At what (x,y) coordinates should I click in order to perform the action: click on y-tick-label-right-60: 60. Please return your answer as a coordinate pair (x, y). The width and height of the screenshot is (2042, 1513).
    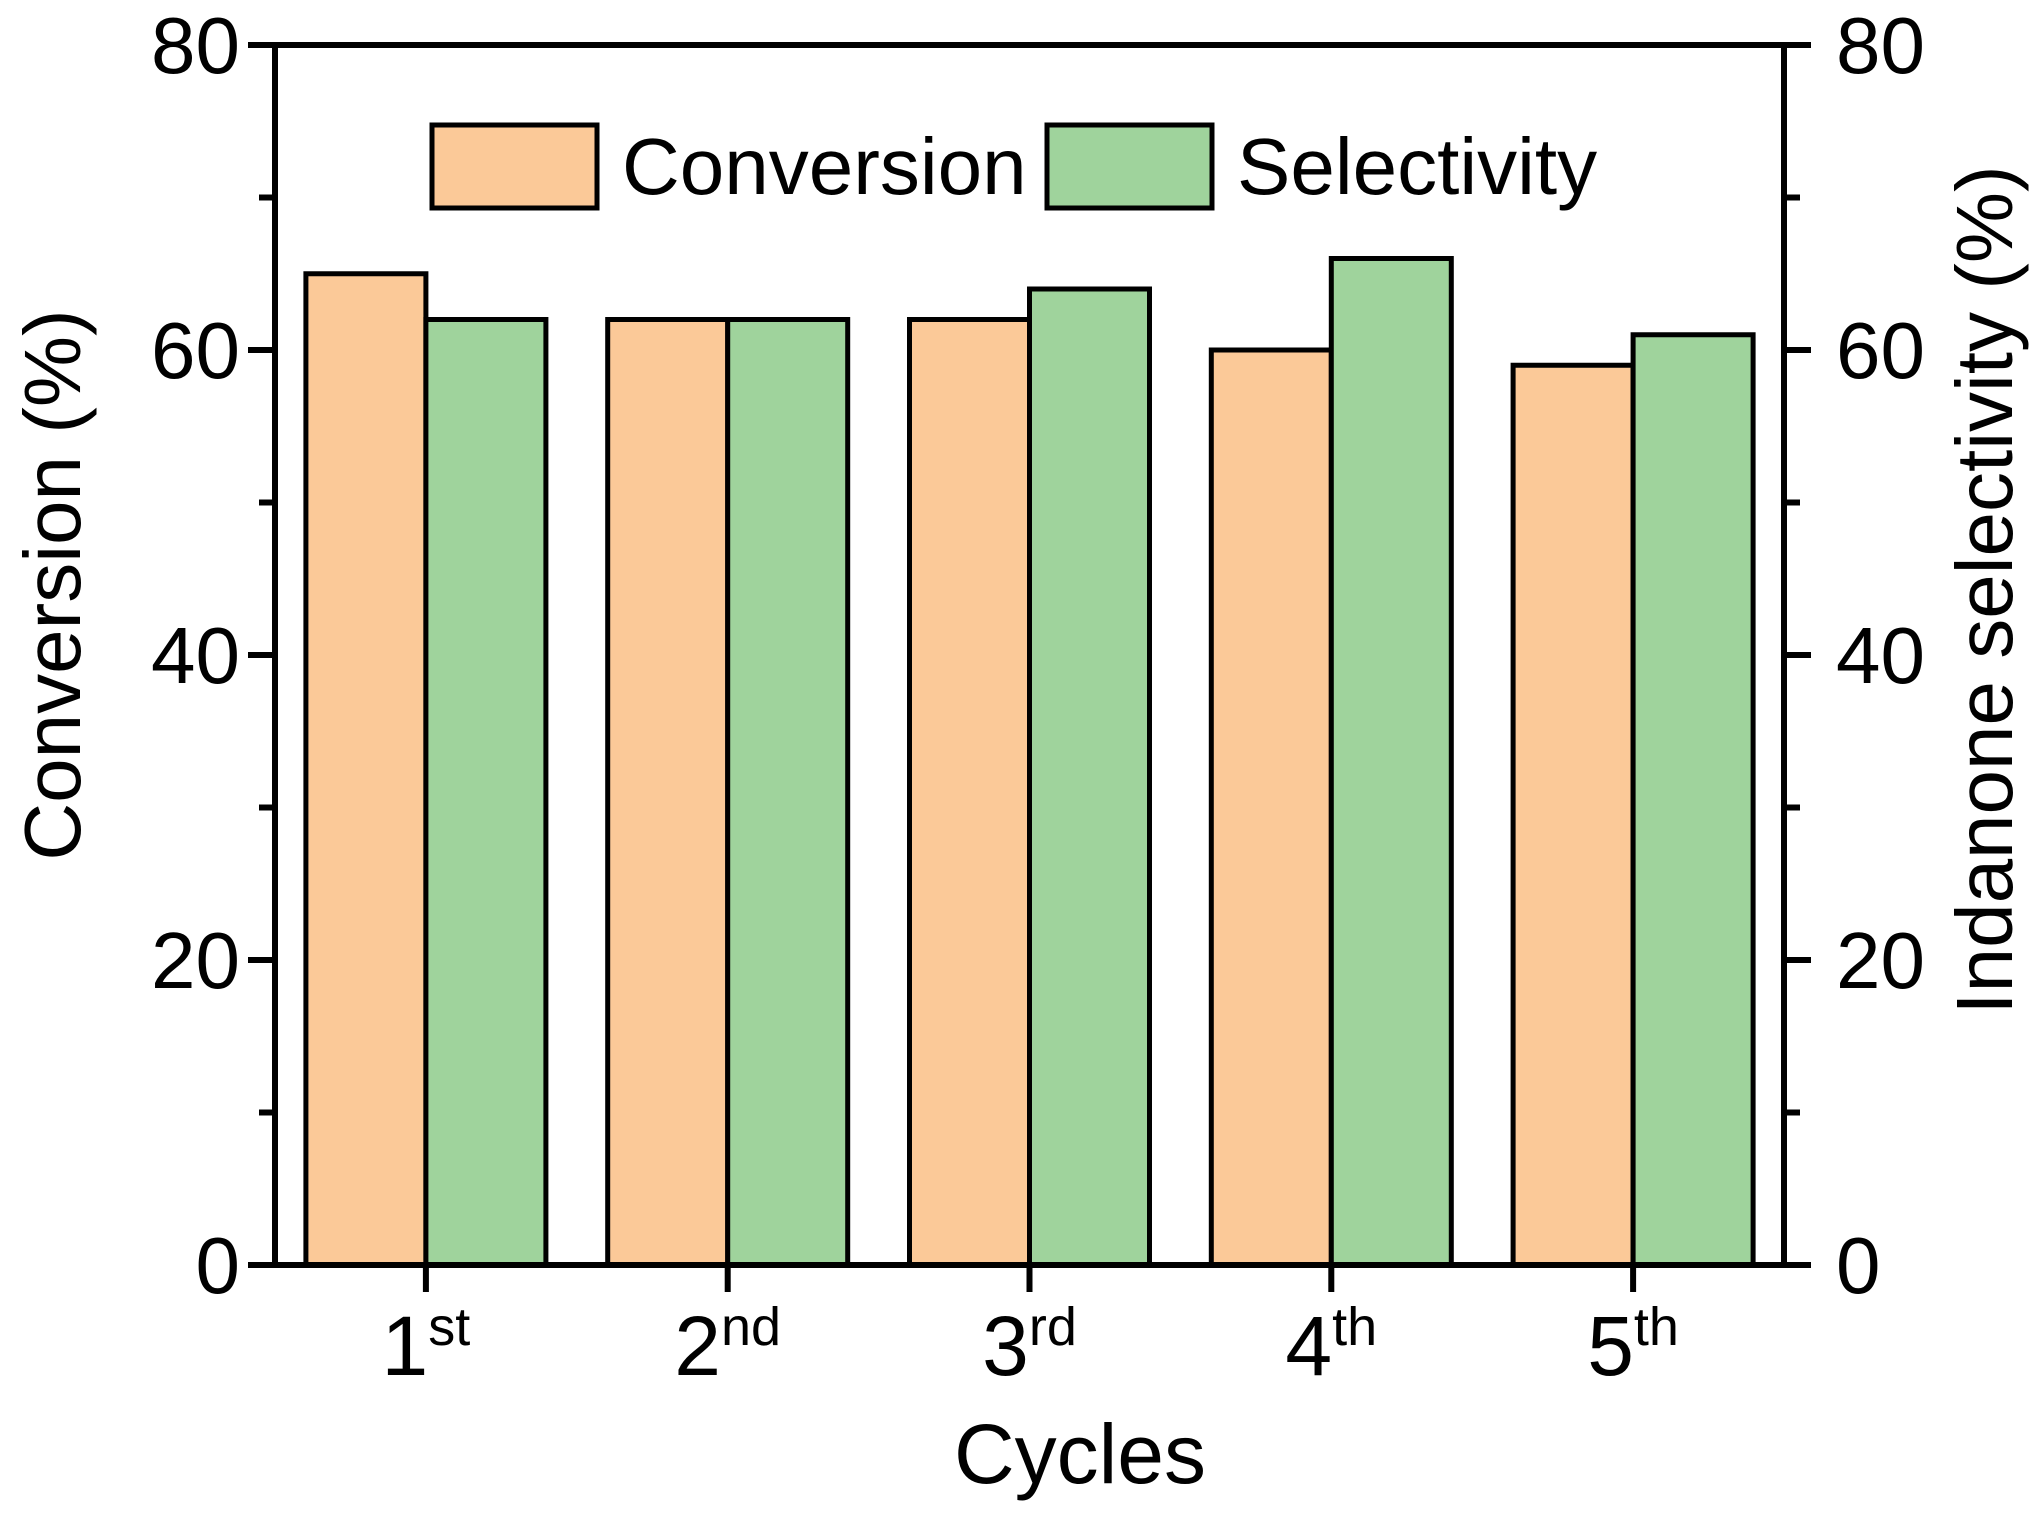
    Looking at the image, I should click on (1880, 350).